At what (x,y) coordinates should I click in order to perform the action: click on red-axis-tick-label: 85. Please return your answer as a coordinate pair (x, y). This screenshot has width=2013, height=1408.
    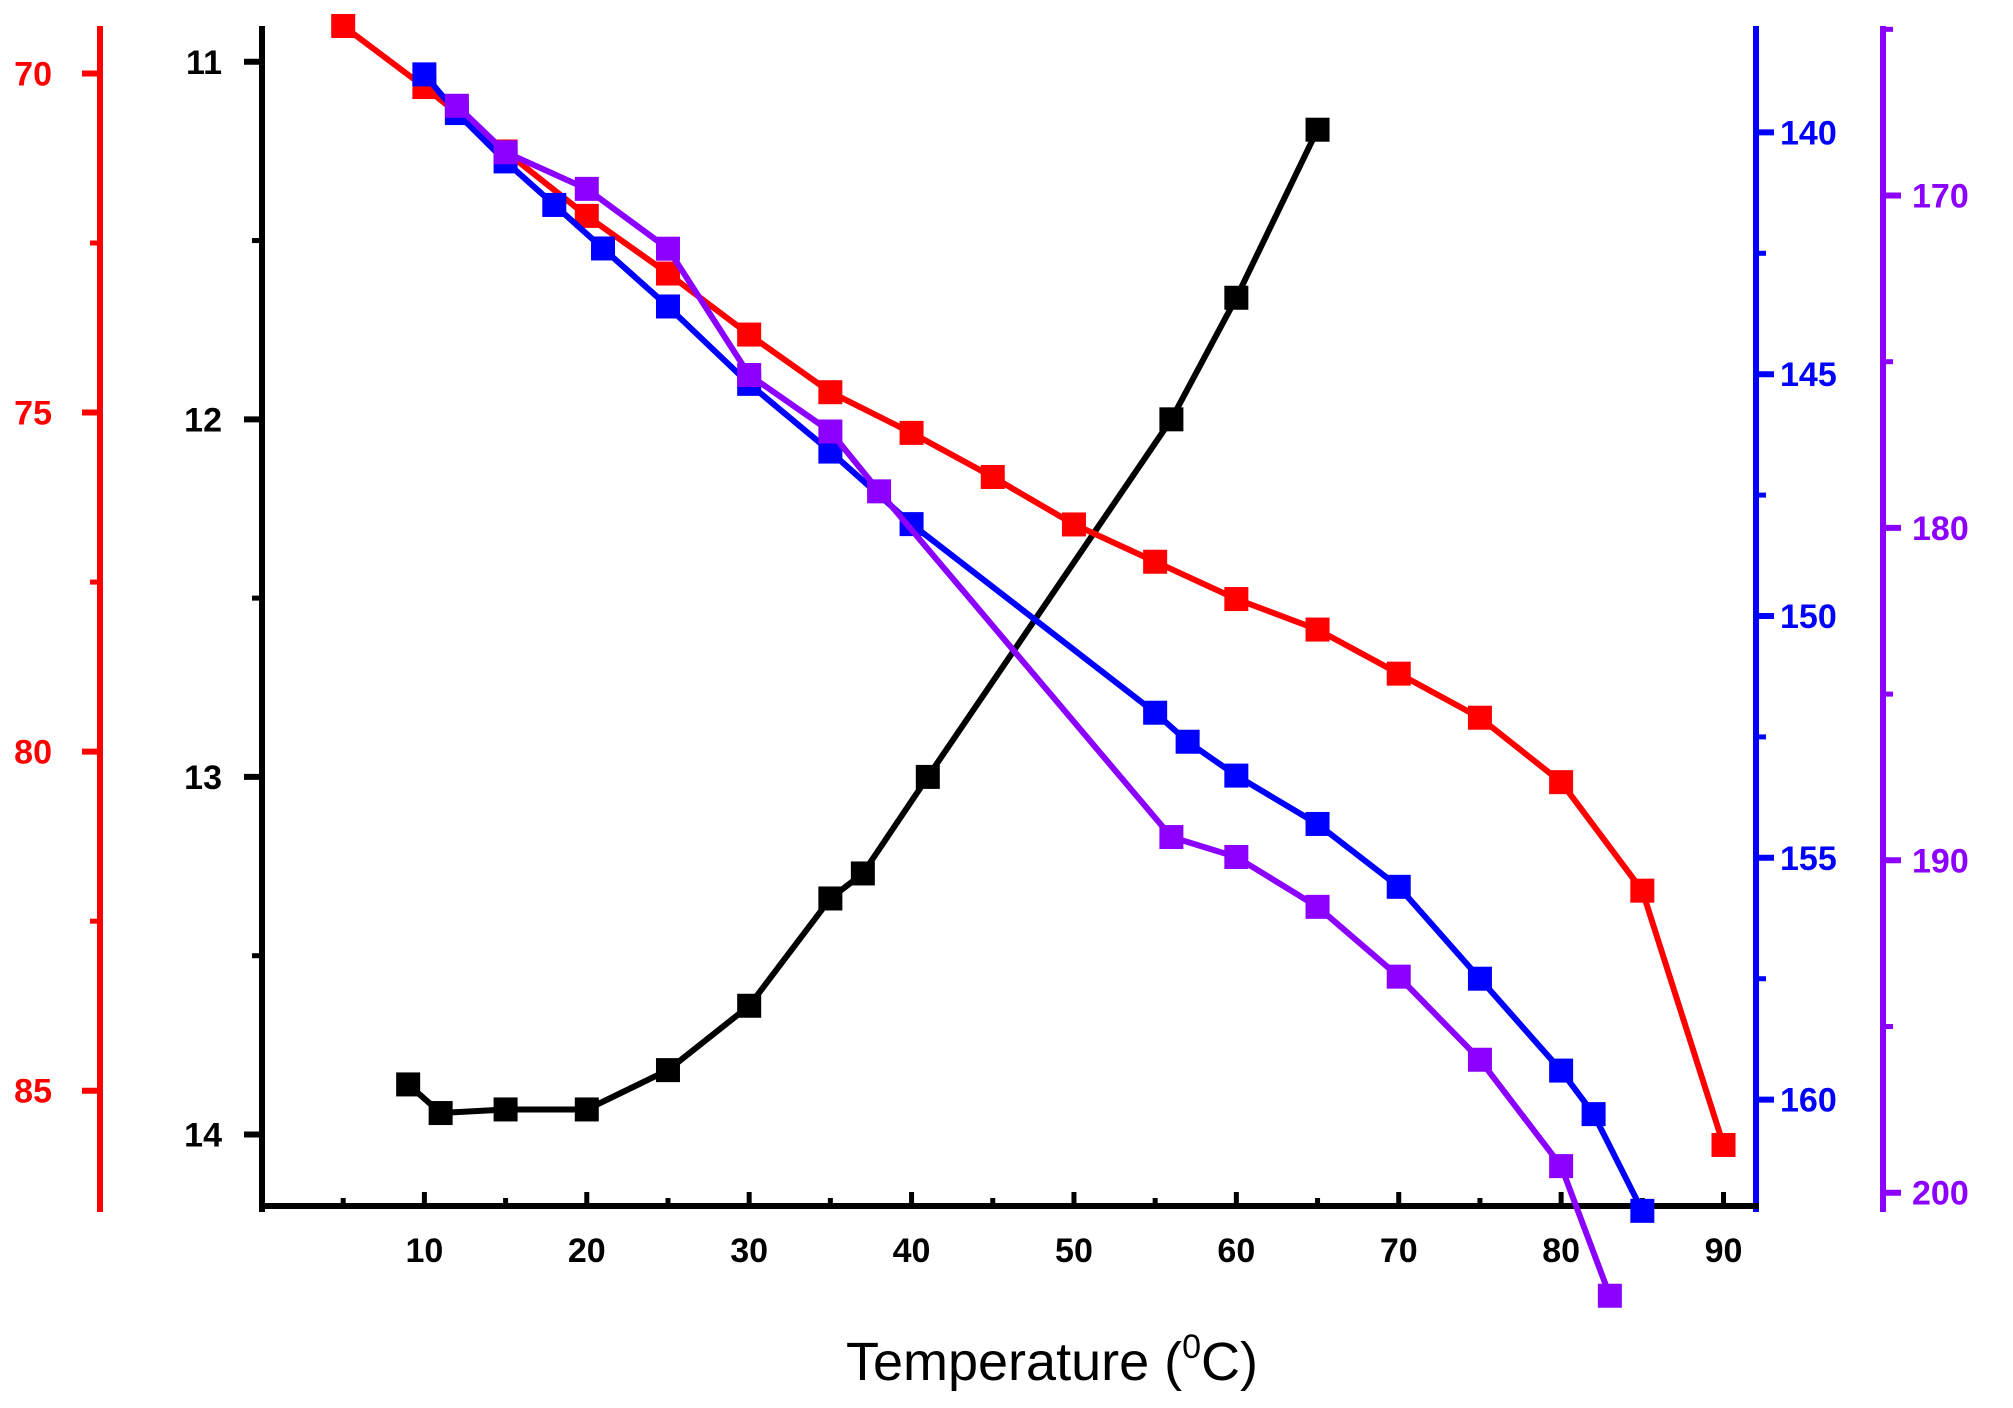
    Looking at the image, I should click on (33, 1092).